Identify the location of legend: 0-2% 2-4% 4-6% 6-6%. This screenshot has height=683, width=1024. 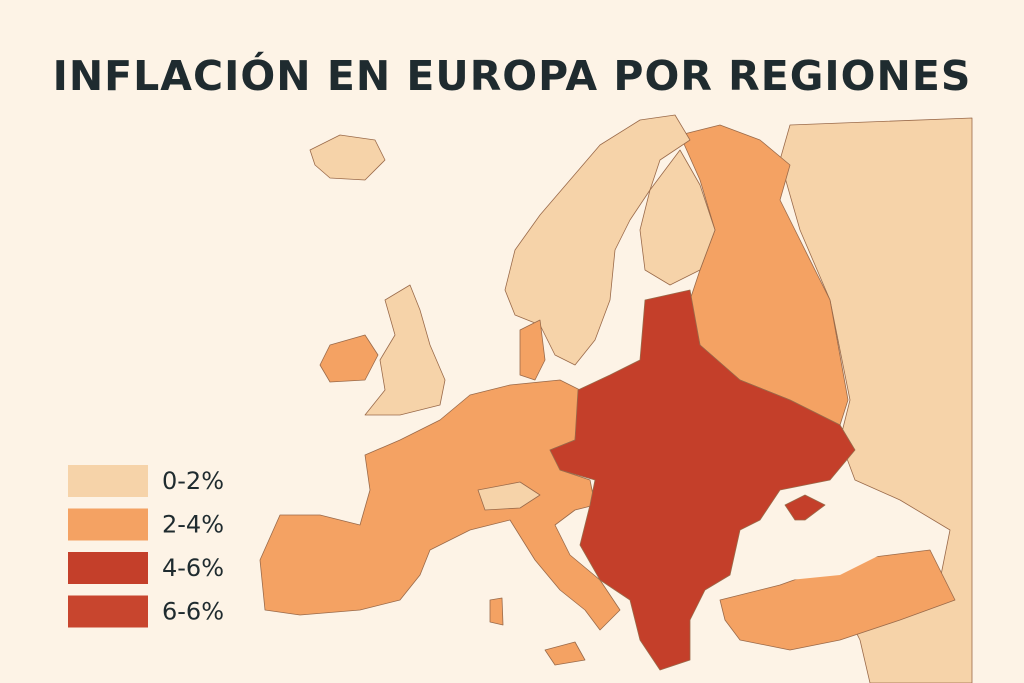
(146, 546).